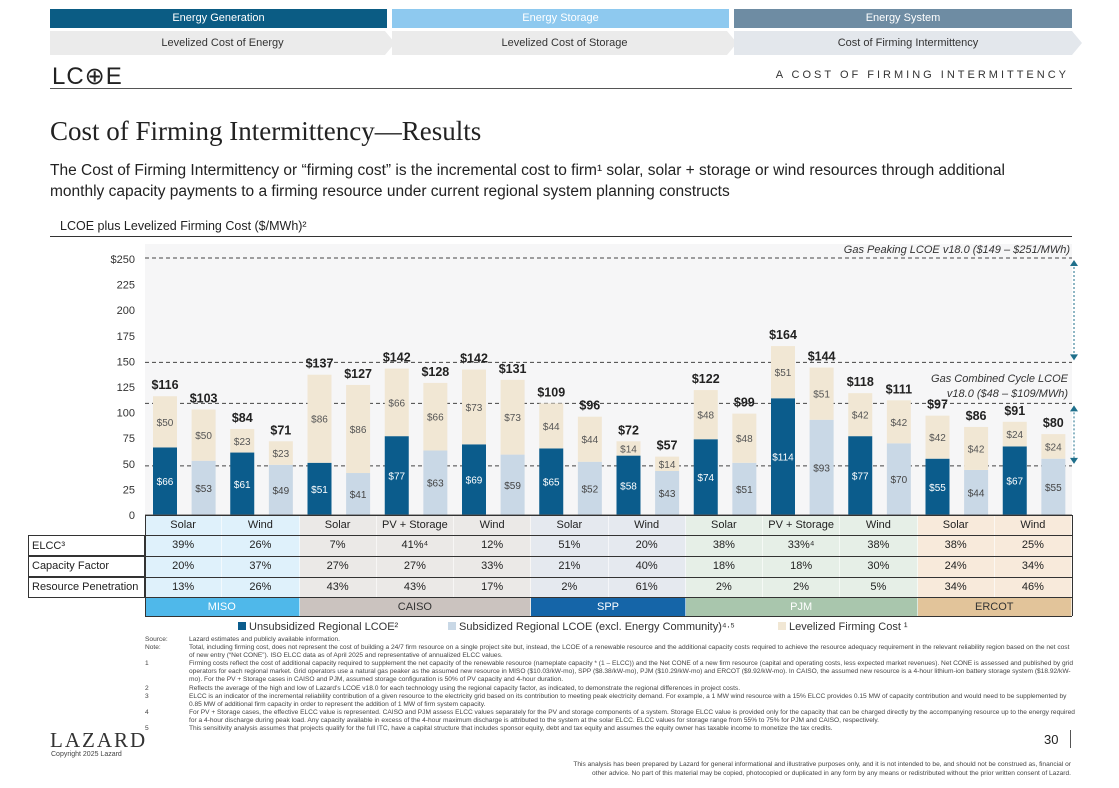 The image size is (1119, 788). What do you see at coordinates (126, 311) in the screenshot?
I see `y-tick-label: 200` at bounding box center [126, 311].